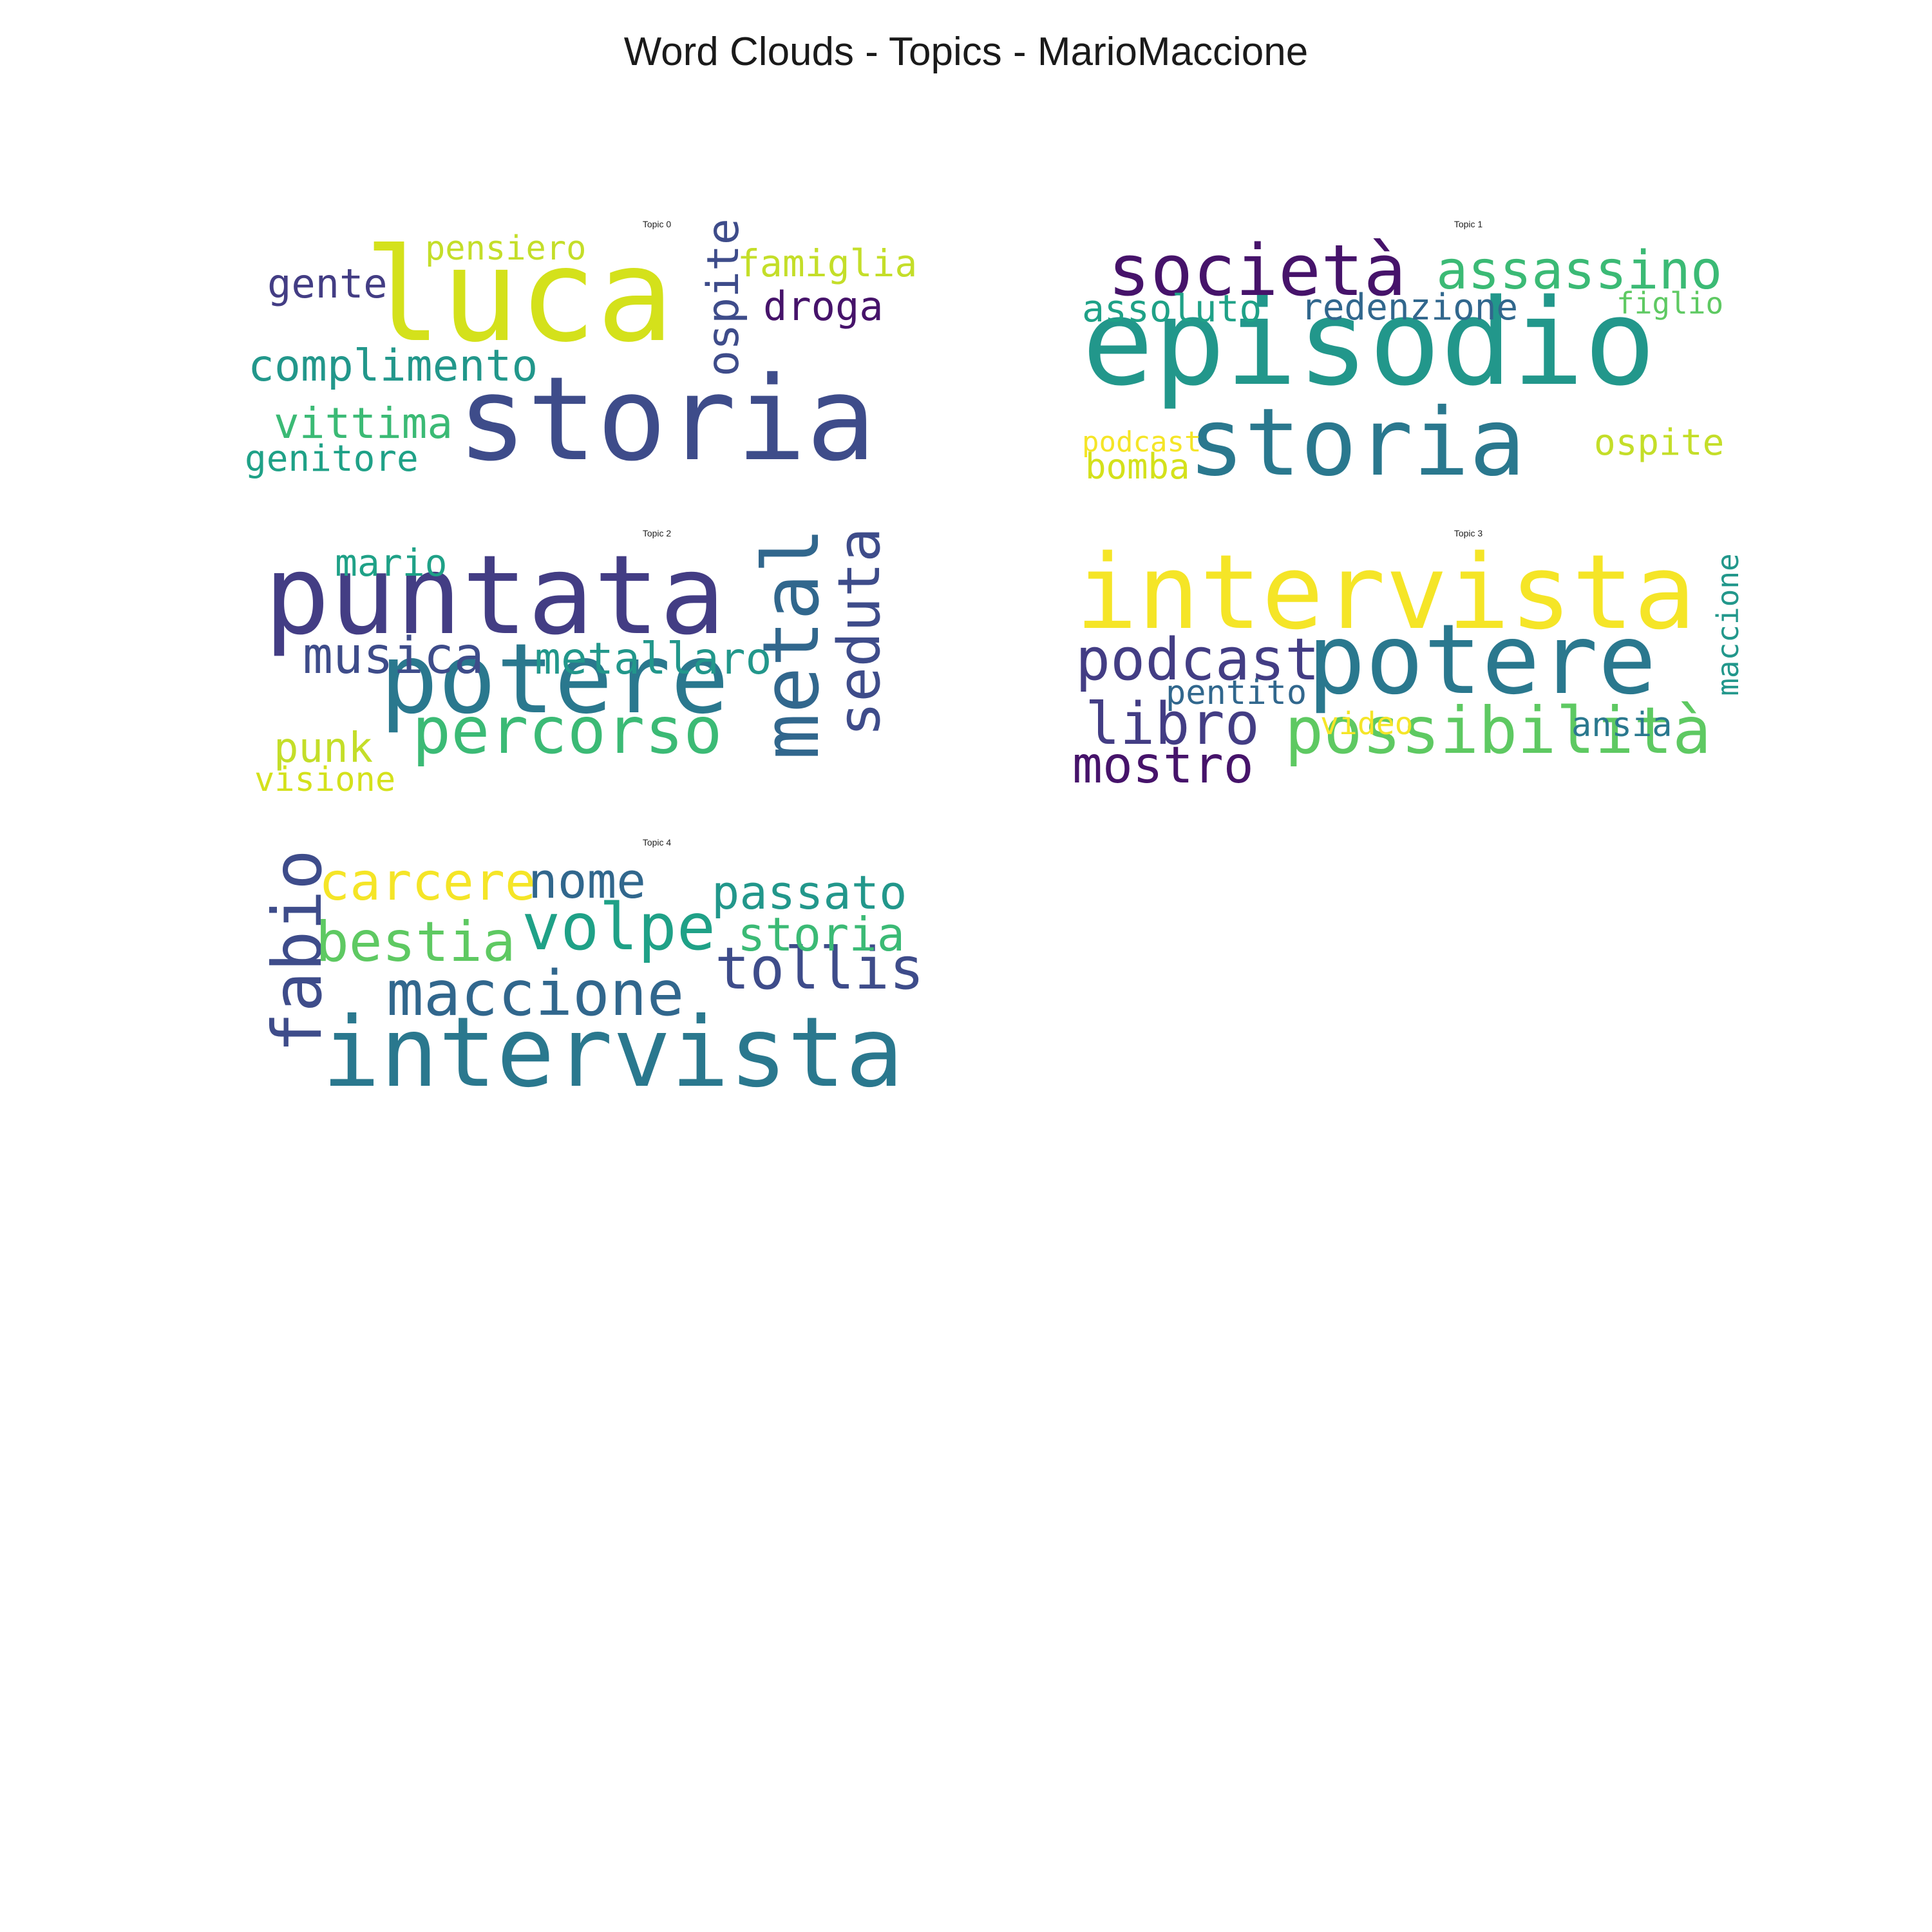 The height and width of the screenshot is (1932, 1932). What do you see at coordinates (1142, 443) in the screenshot?
I see `topic-1-word-podcast: podcast` at bounding box center [1142, 443].